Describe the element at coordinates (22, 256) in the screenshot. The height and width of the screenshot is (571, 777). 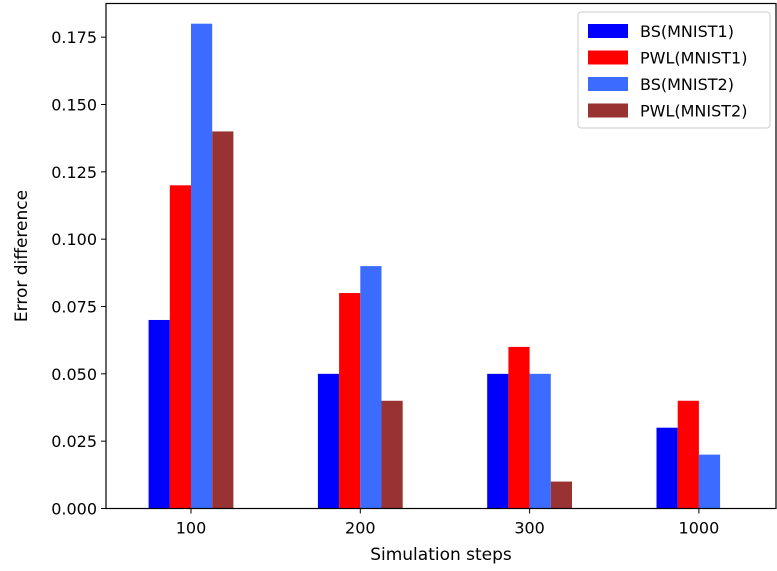
I see `y-axis-label: Error difference` at that location.